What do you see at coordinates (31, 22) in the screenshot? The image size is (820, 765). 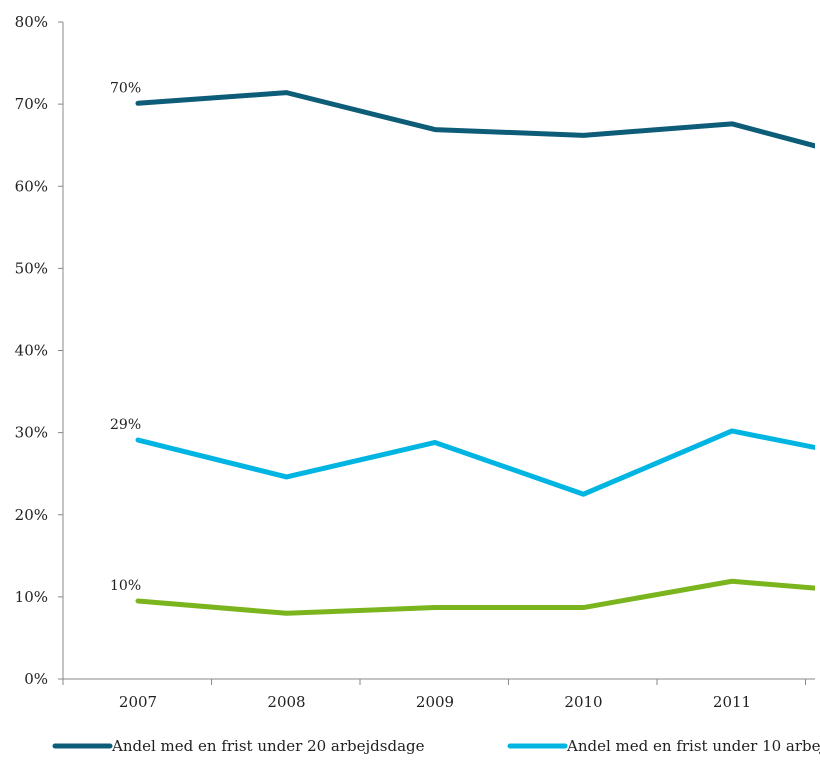 I see `y-tick-label: 80%` at bounding box center [31, 22].